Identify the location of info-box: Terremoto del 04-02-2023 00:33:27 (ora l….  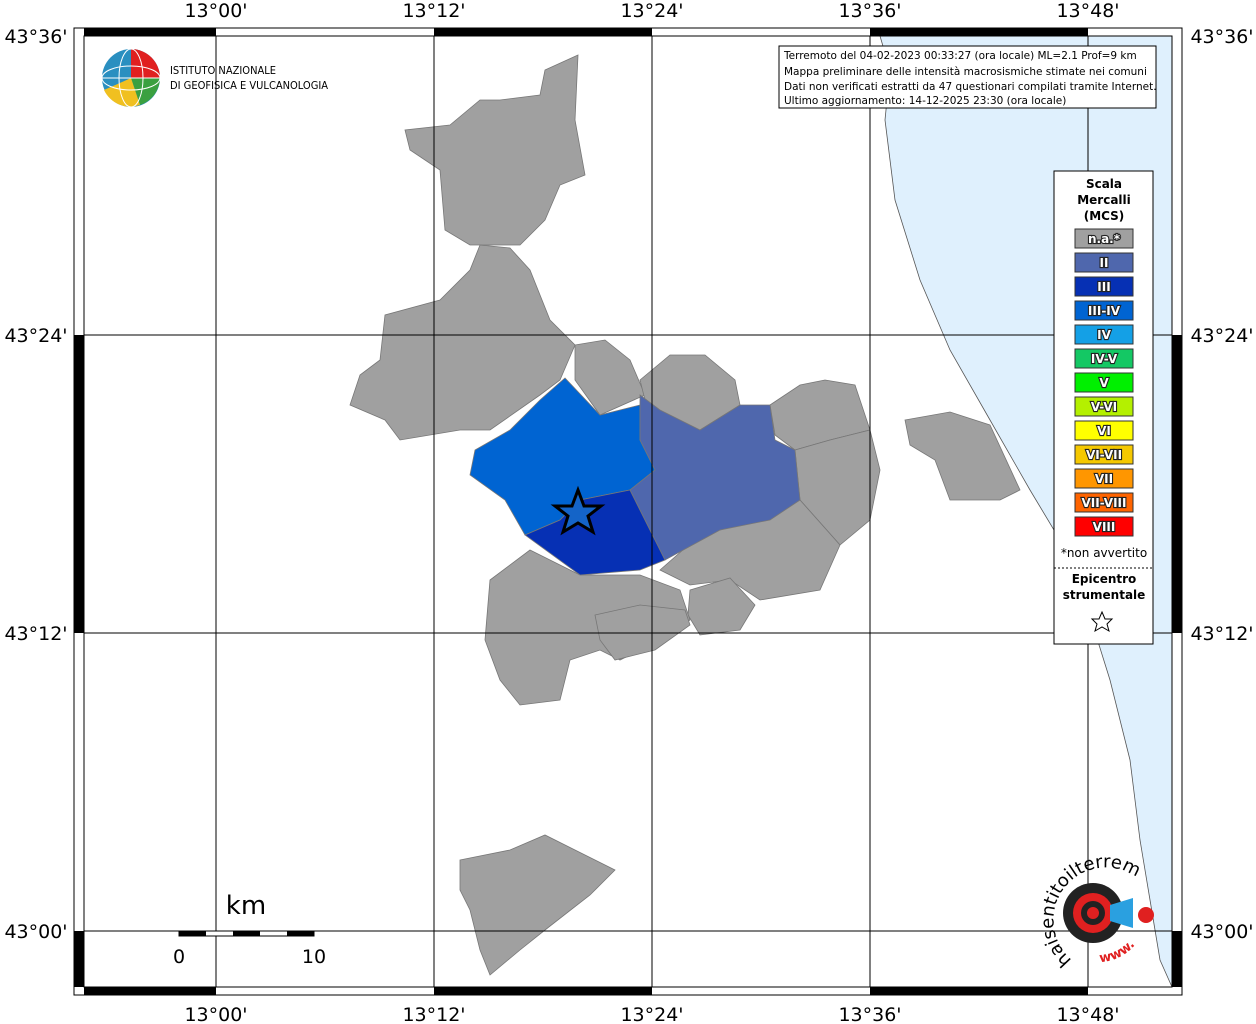
(967, 77).